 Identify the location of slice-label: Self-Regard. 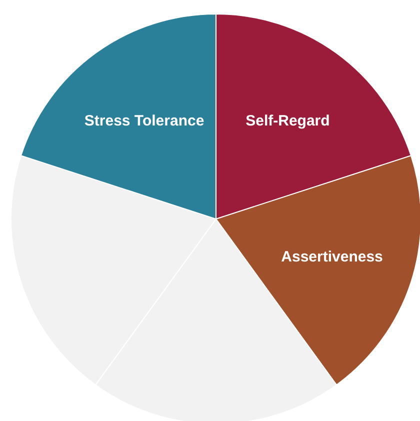
(288, 121).